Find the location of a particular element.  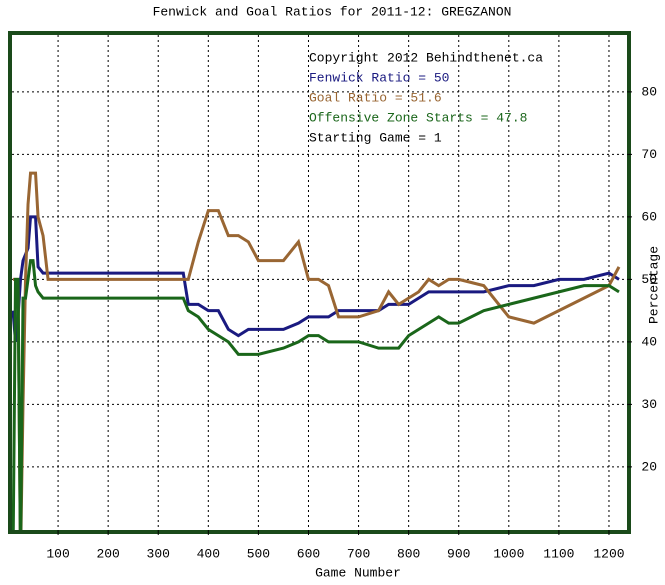

x-tick-label: 100 is located at coordinates (57, 553).